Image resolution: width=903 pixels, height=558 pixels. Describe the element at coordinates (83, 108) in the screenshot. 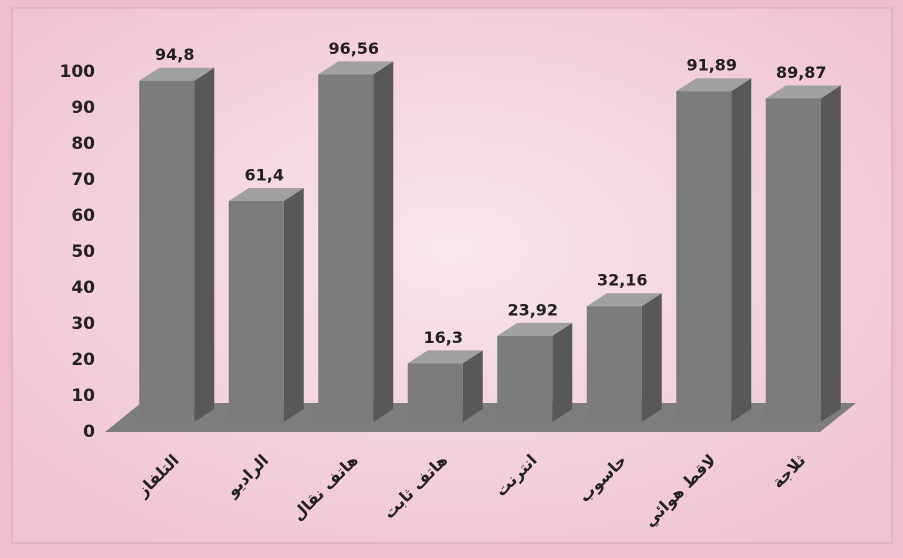

I see `y-tick-label: 90` at that location.